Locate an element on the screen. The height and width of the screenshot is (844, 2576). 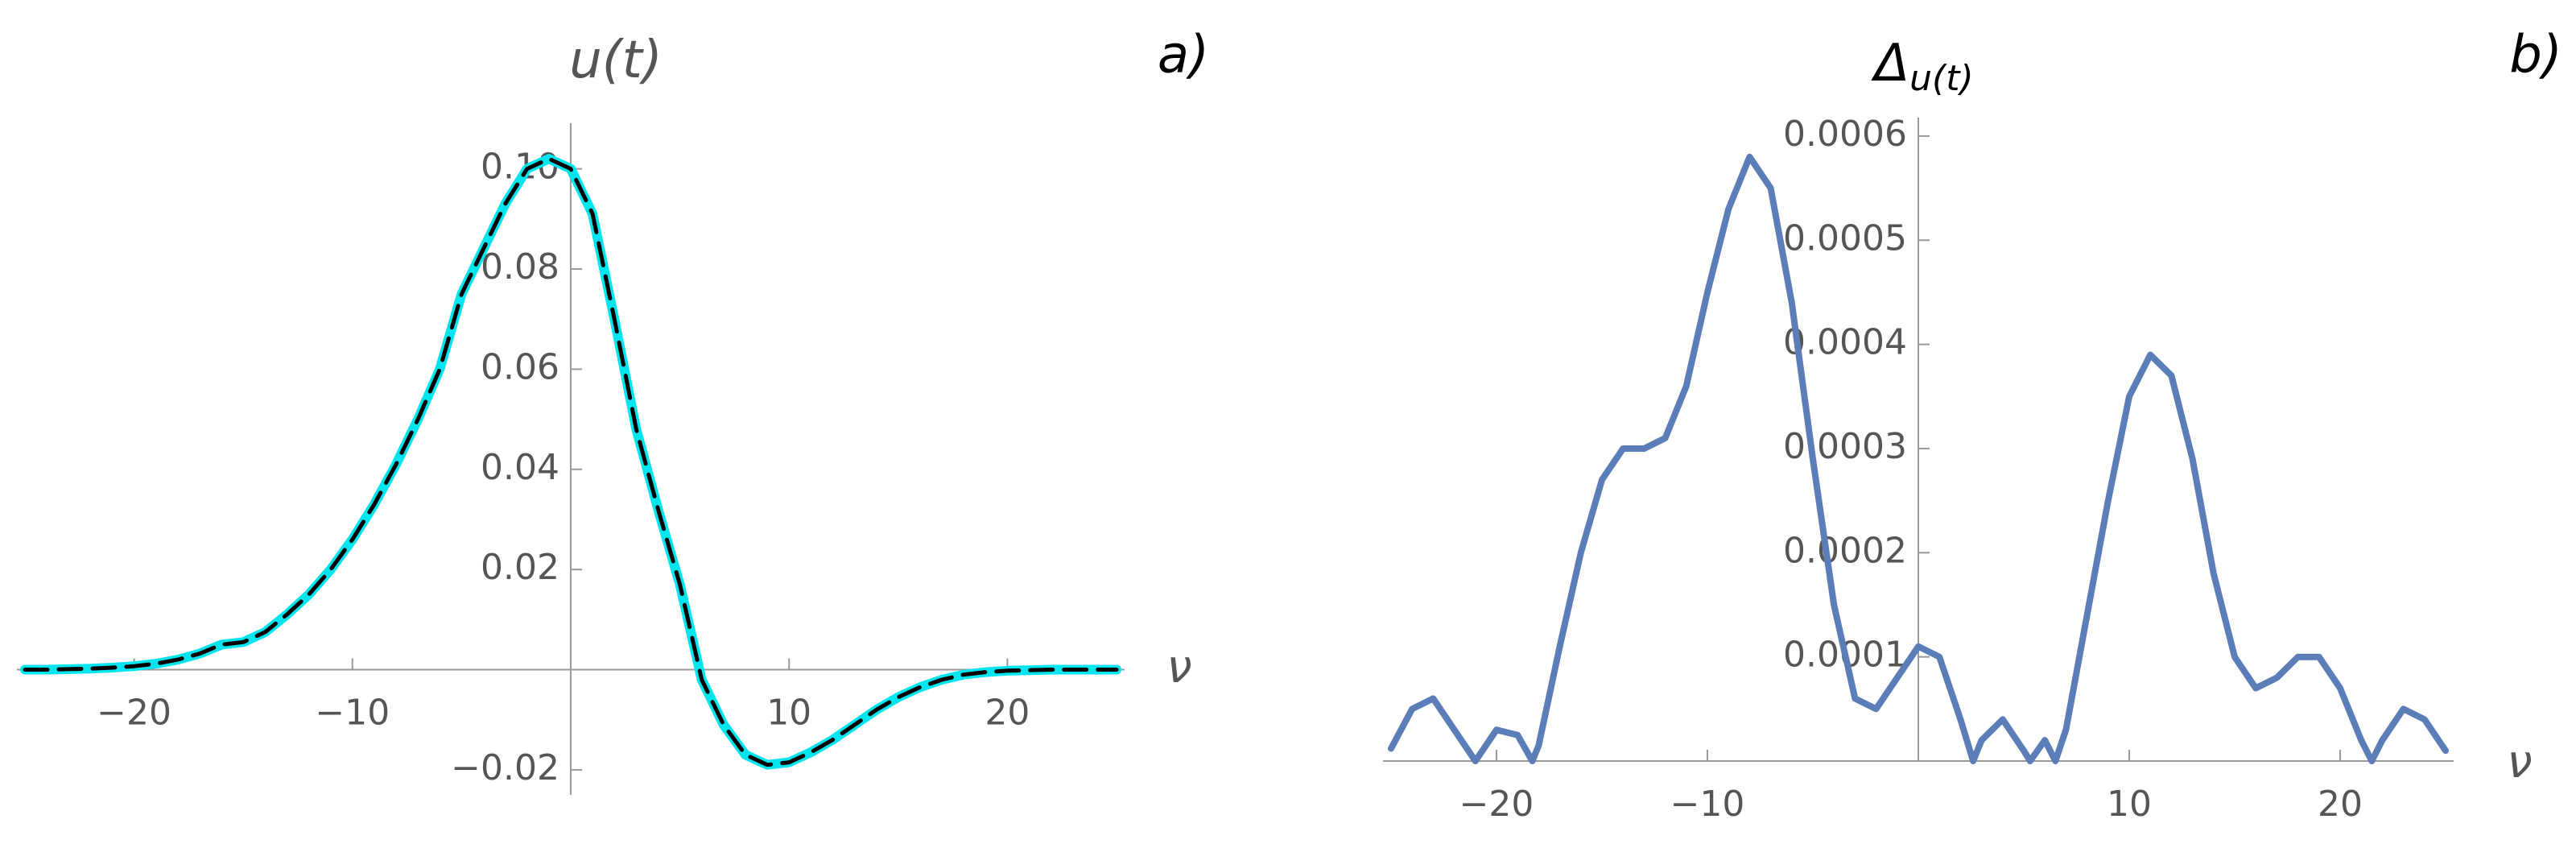
panel-label: a) is located at coordinates (1183, 55).